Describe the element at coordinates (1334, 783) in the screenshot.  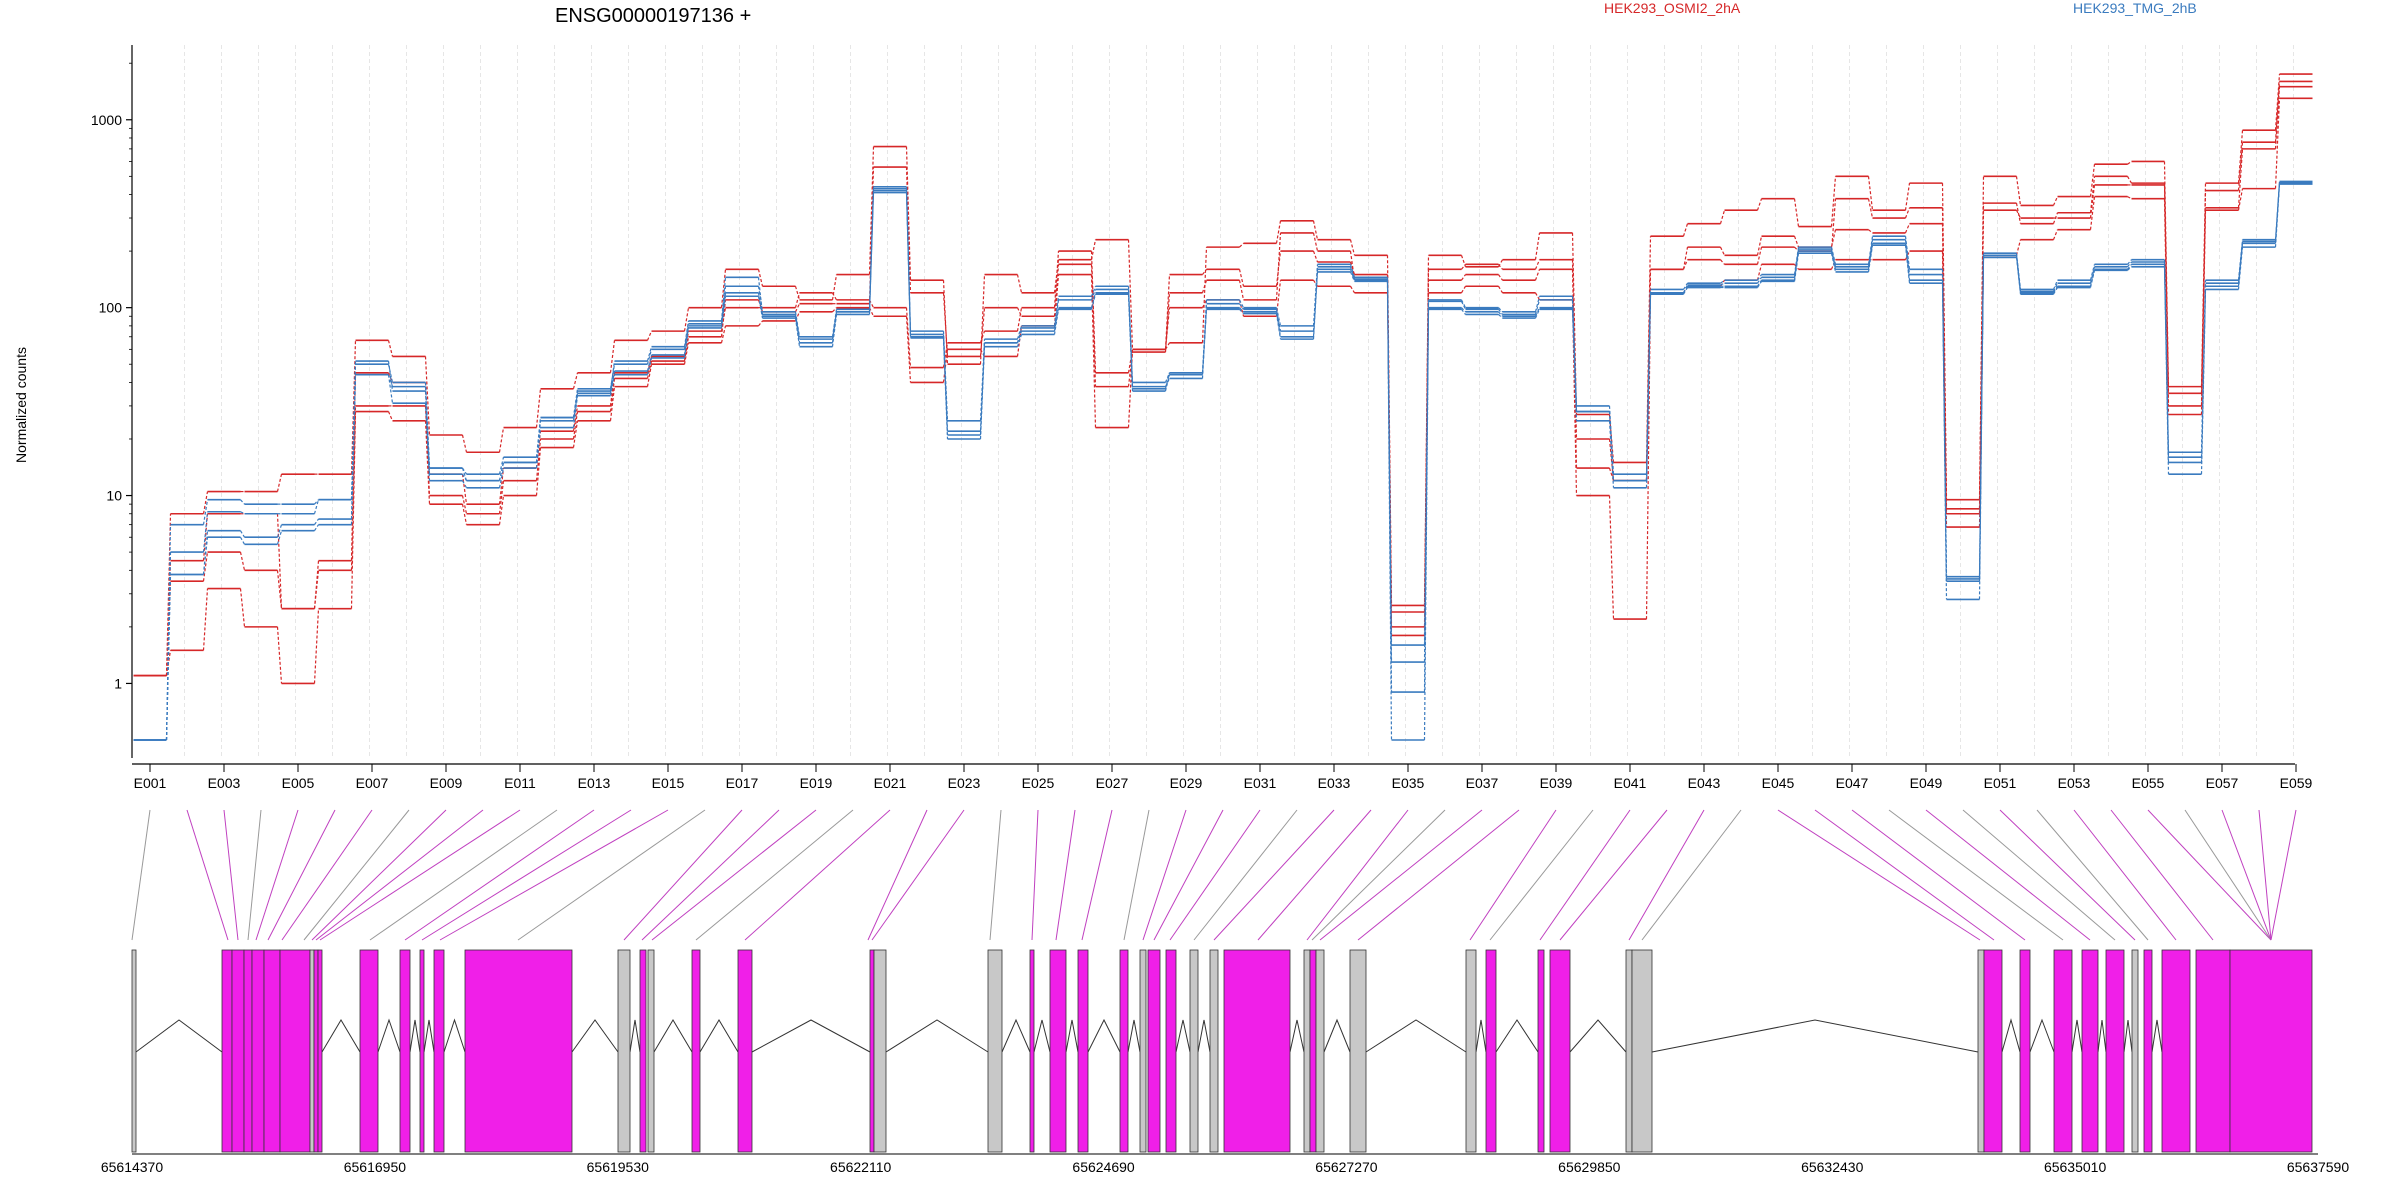
I see `x-tick-label: E033` at that location.